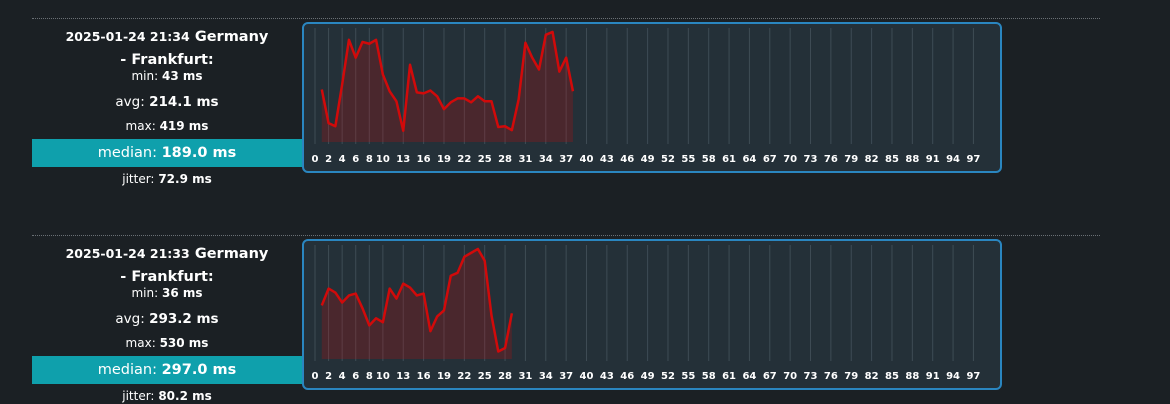 This screenshot has width=1170, height=404. I want to click on min-value: 43 ms, so click(182, 76).